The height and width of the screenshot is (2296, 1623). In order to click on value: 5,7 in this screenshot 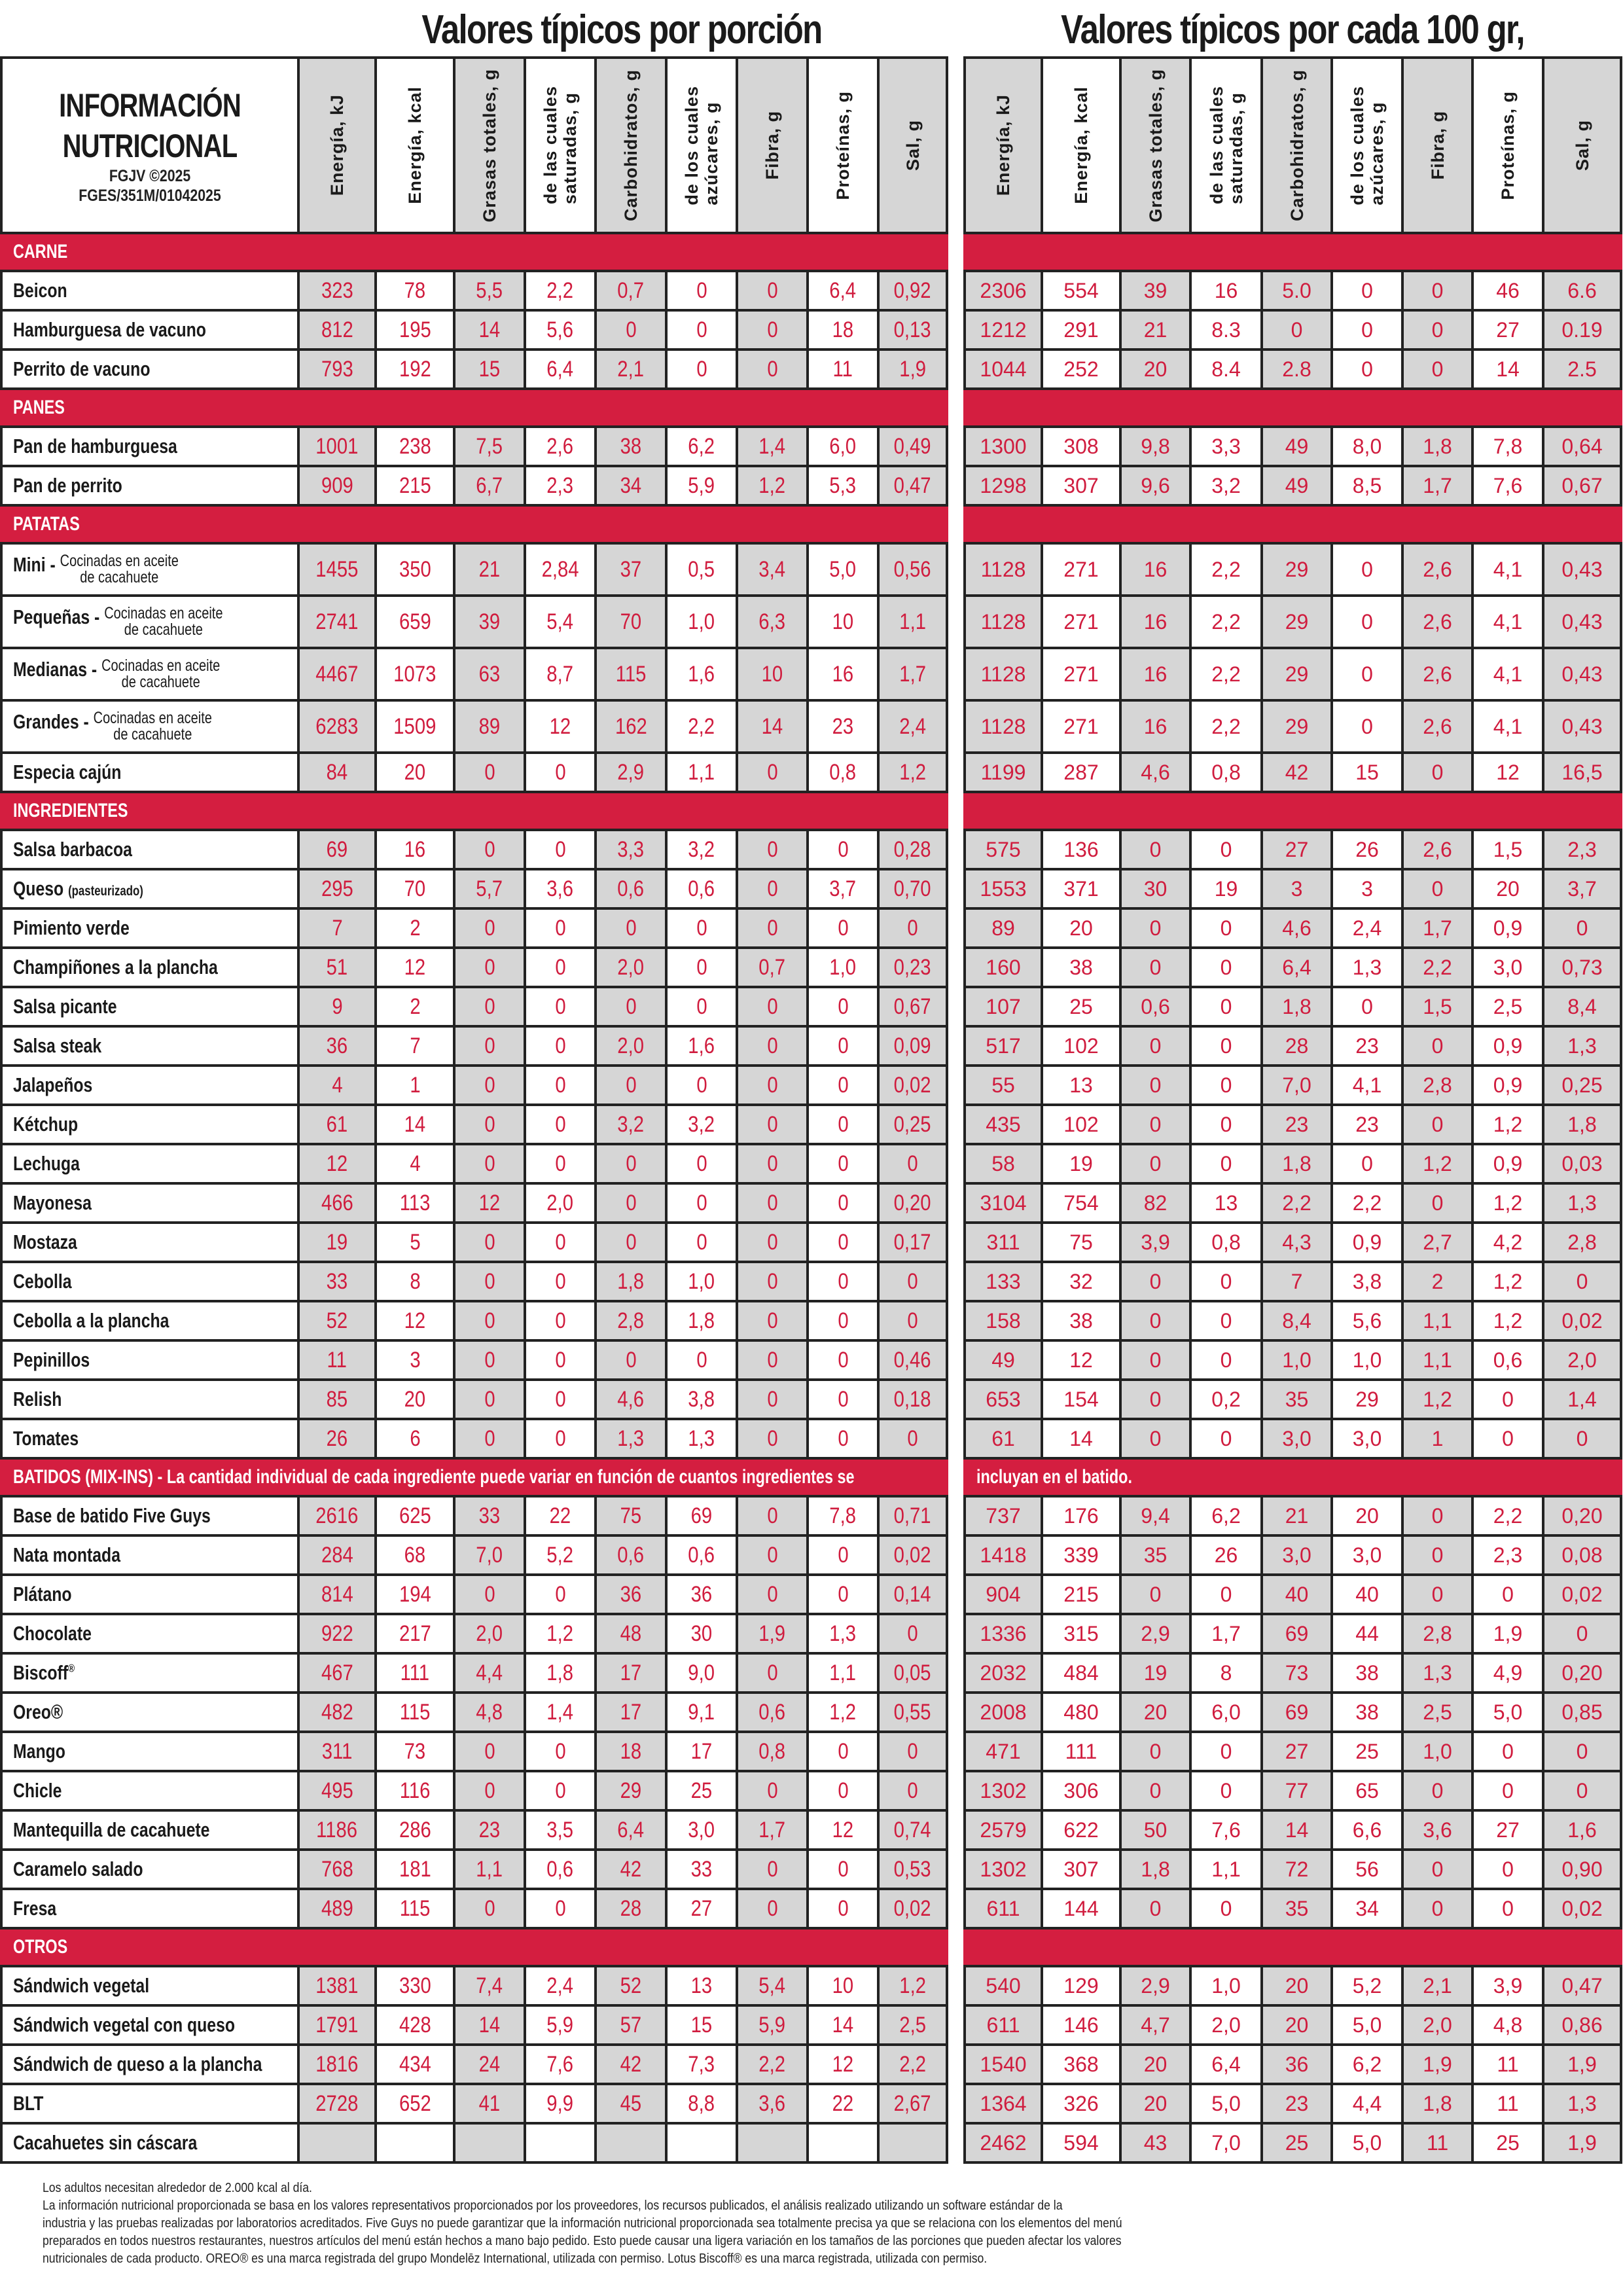, I will do `click(490, 888)`.